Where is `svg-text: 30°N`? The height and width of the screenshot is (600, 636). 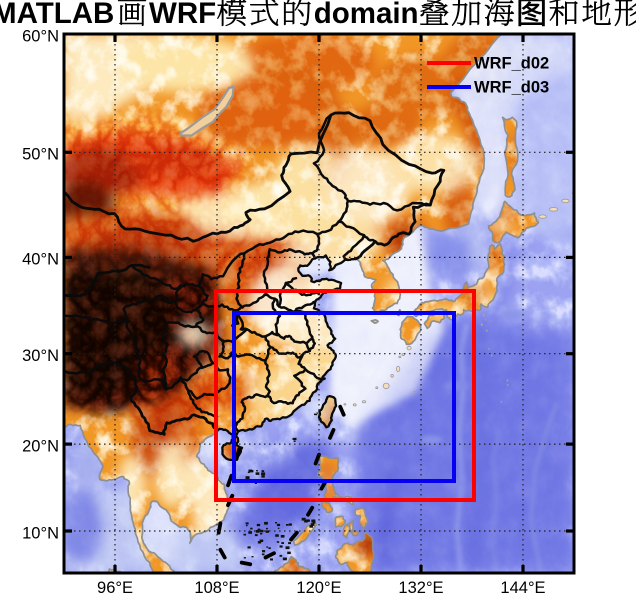
svg-text: 30°N is located at coordinates (40, 356).